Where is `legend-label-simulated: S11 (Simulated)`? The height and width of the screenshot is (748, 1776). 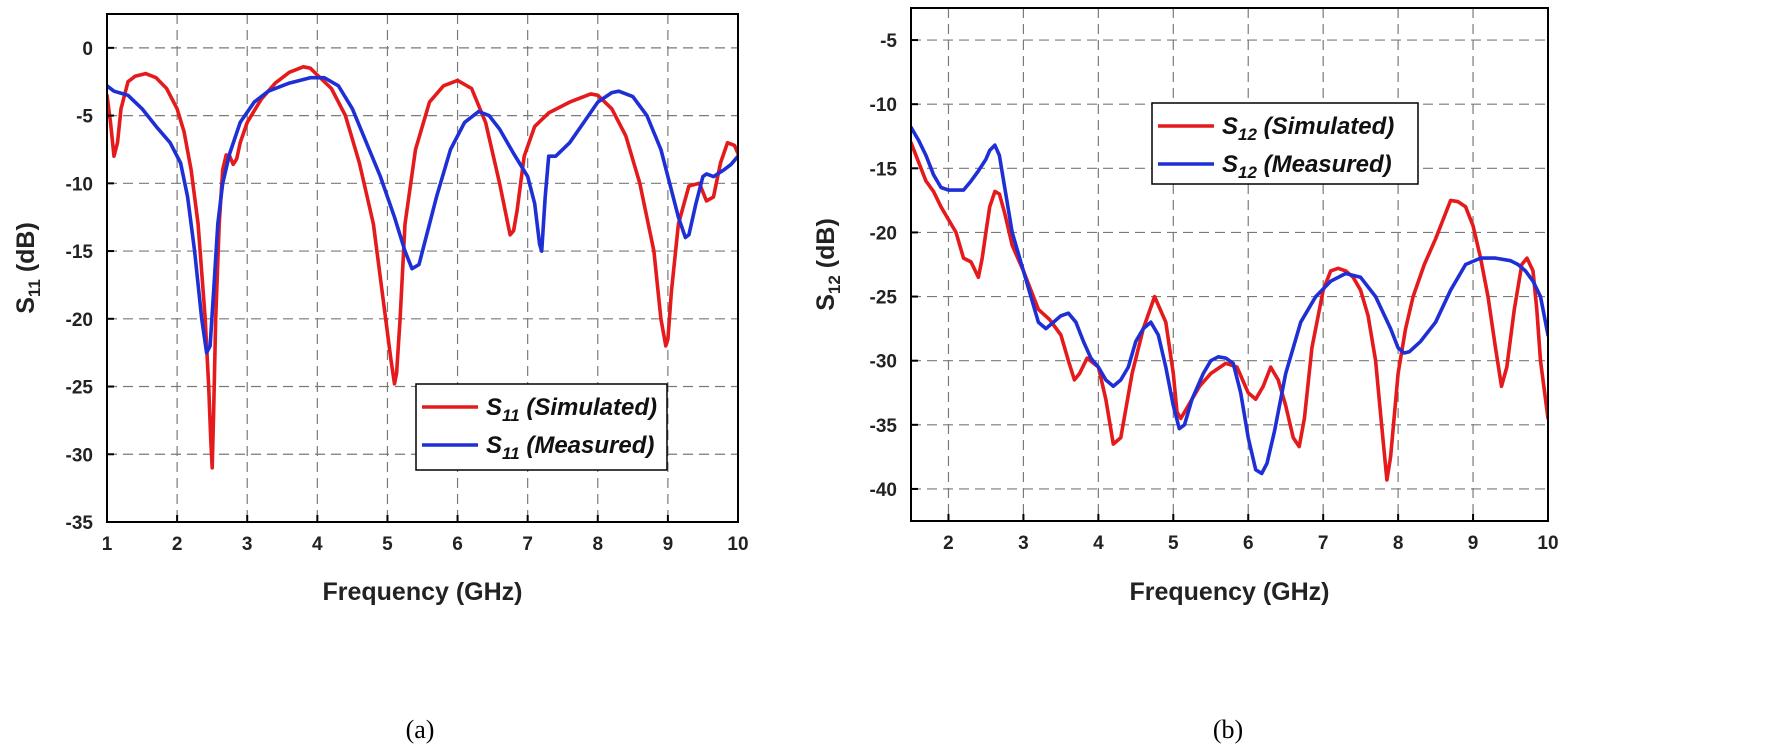
legend-label-simulated: S11 (Simulated) is located at coordinates (571, 409).